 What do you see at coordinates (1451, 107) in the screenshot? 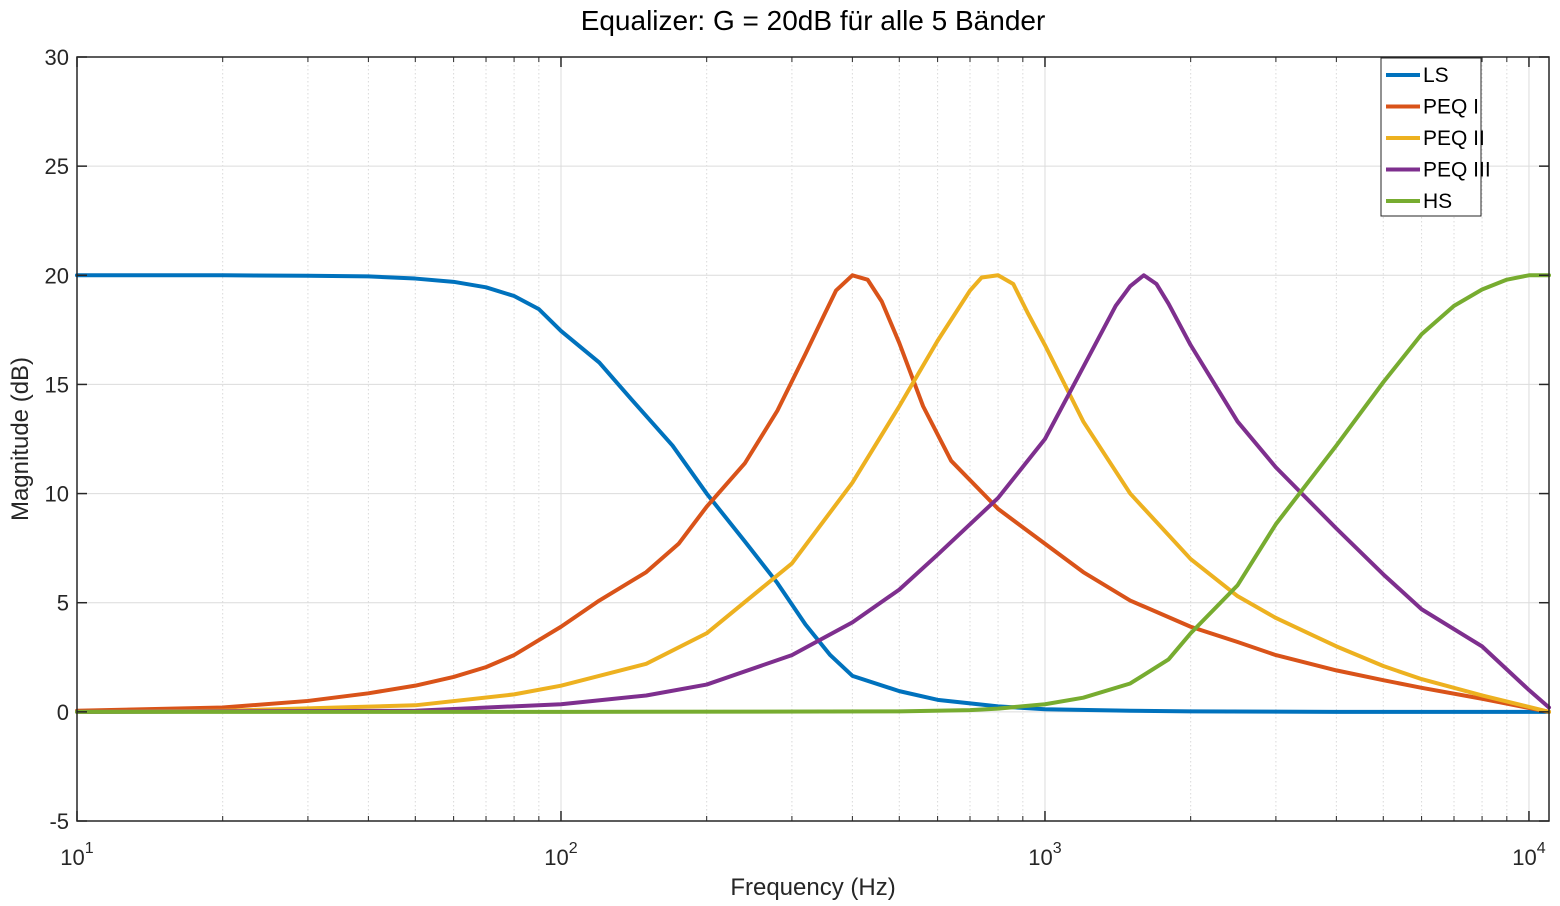
I see `legend-label: PEQ I` at bounding box center [1451, 107].